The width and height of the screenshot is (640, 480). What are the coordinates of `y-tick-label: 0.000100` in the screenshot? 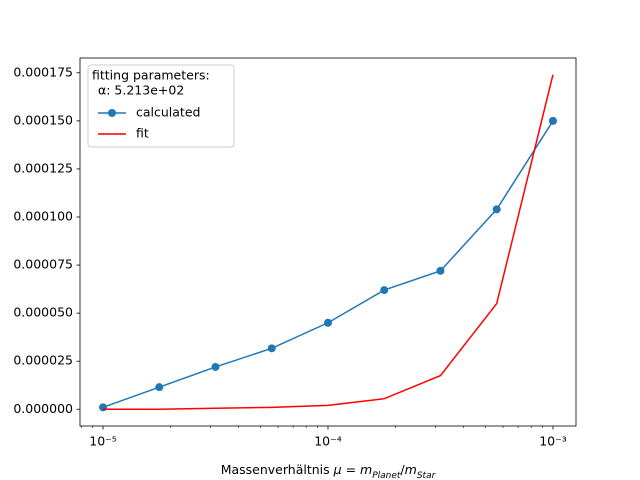 It's located at (43, 216).